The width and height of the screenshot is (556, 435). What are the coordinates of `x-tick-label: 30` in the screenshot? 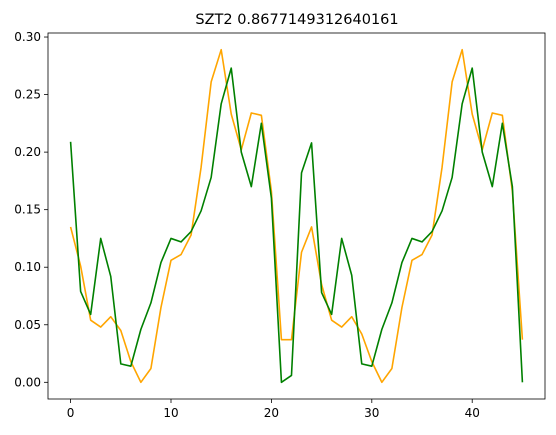 It's located at (371, 413).